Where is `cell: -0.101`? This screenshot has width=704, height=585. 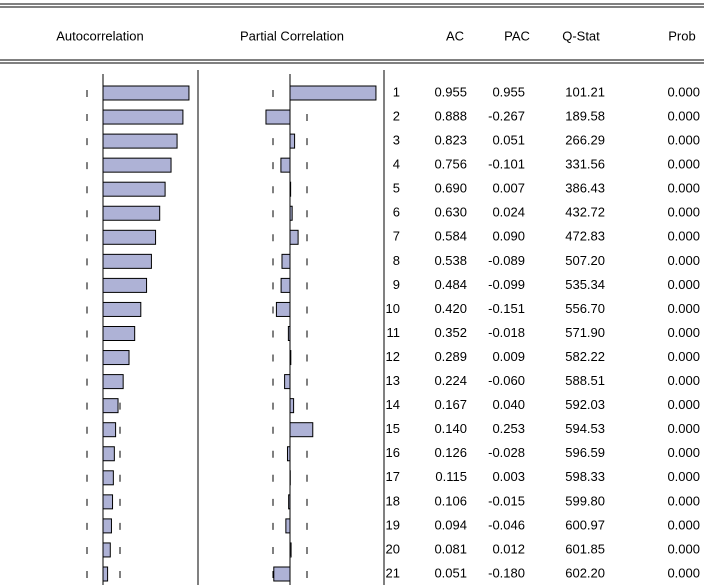 cell: -0.101 is located at coordinates (506, 164).